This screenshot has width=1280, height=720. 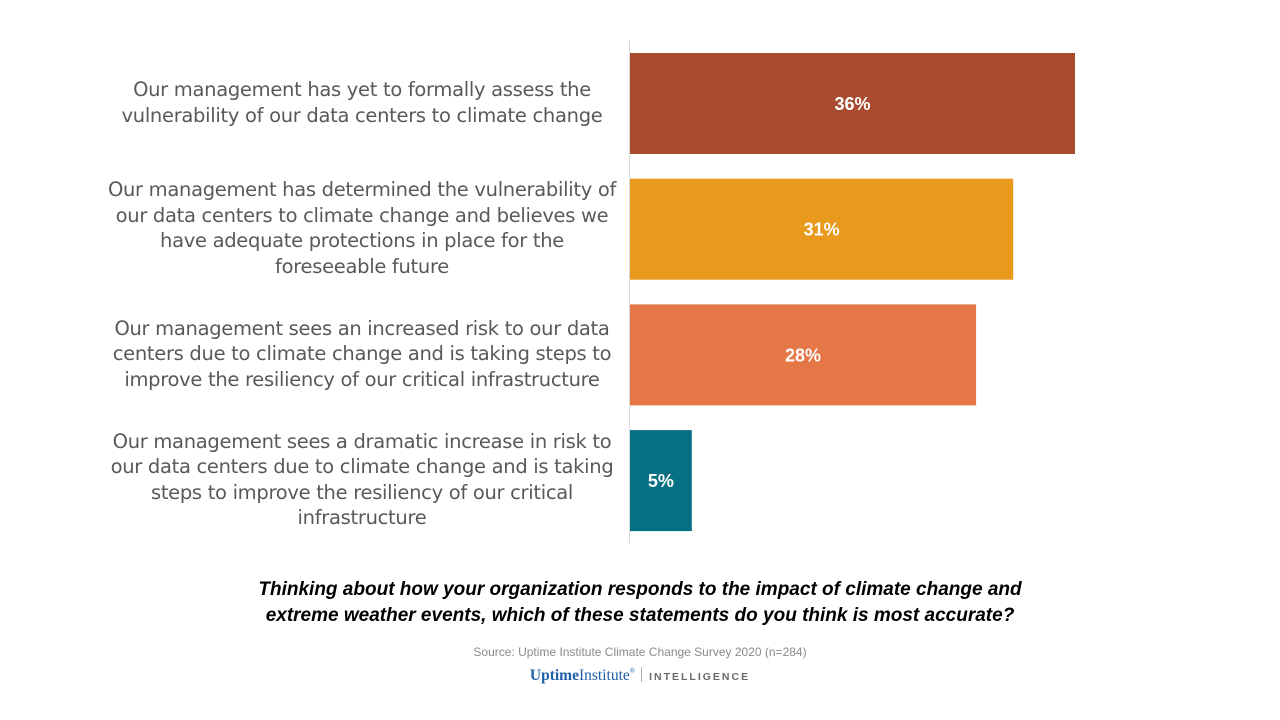 I want to click on logo-uptime: Uptime, so click(x=554, y=675).